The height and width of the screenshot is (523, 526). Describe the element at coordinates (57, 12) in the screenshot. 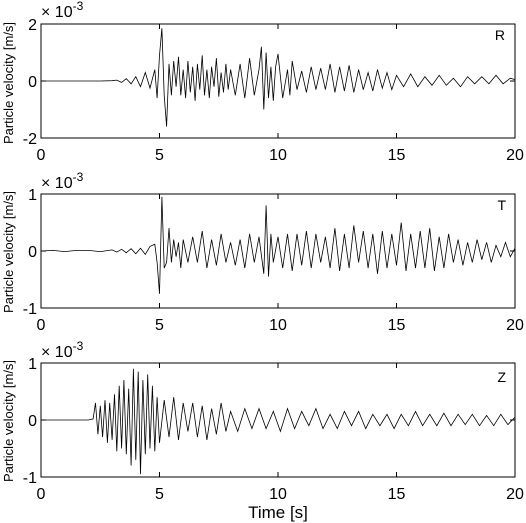

I see `panel-r-exponent-base: × 10` at that location.